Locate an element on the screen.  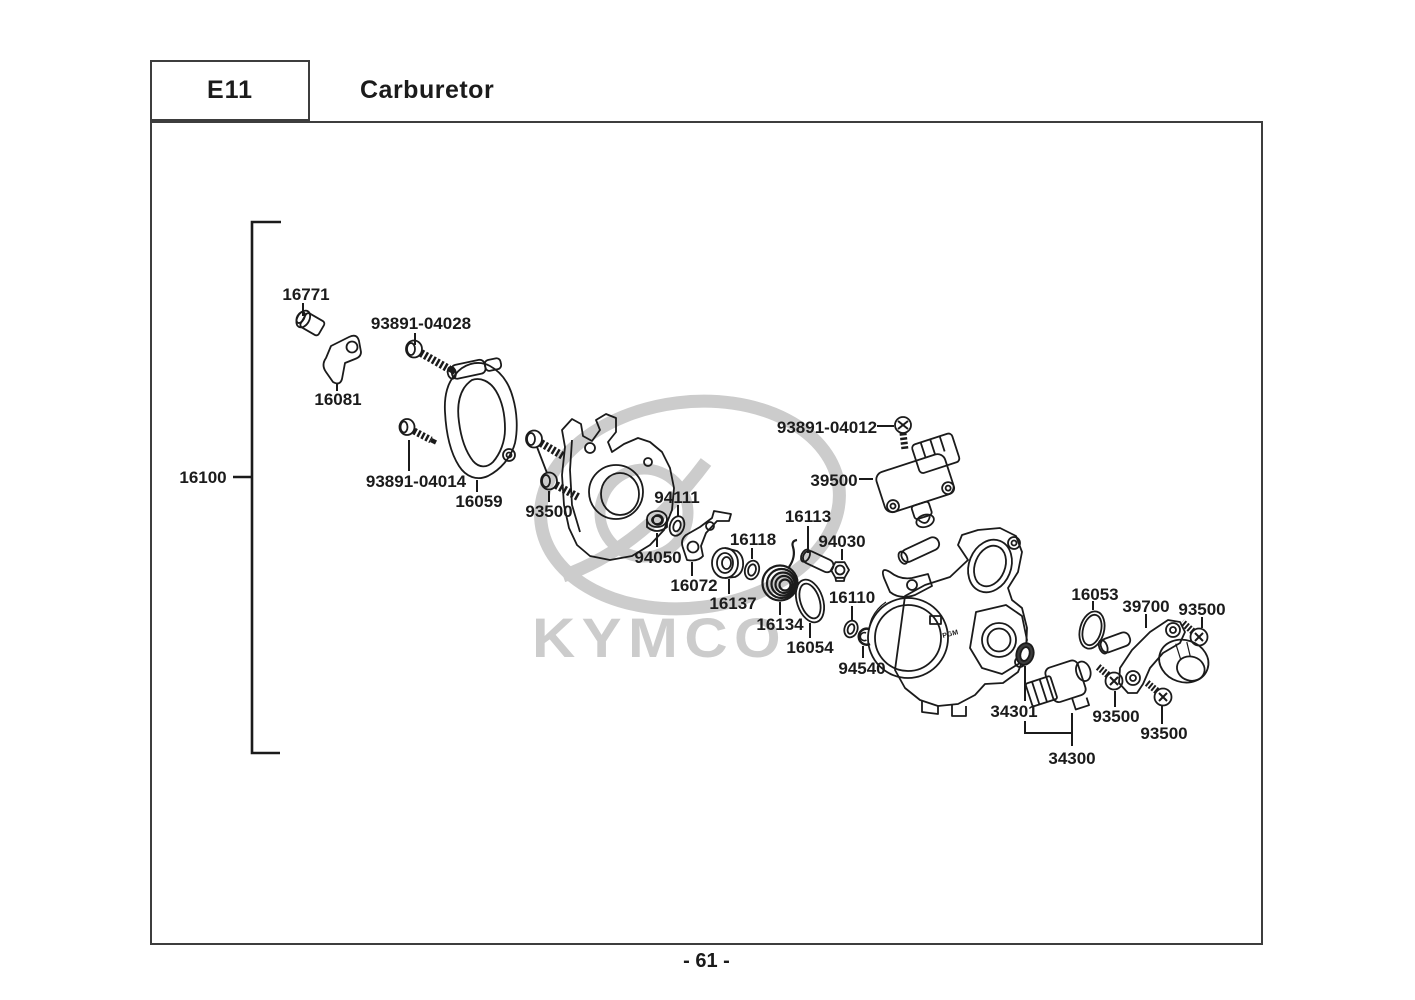
part-16081-bracket is located at coordinates (342, 359).